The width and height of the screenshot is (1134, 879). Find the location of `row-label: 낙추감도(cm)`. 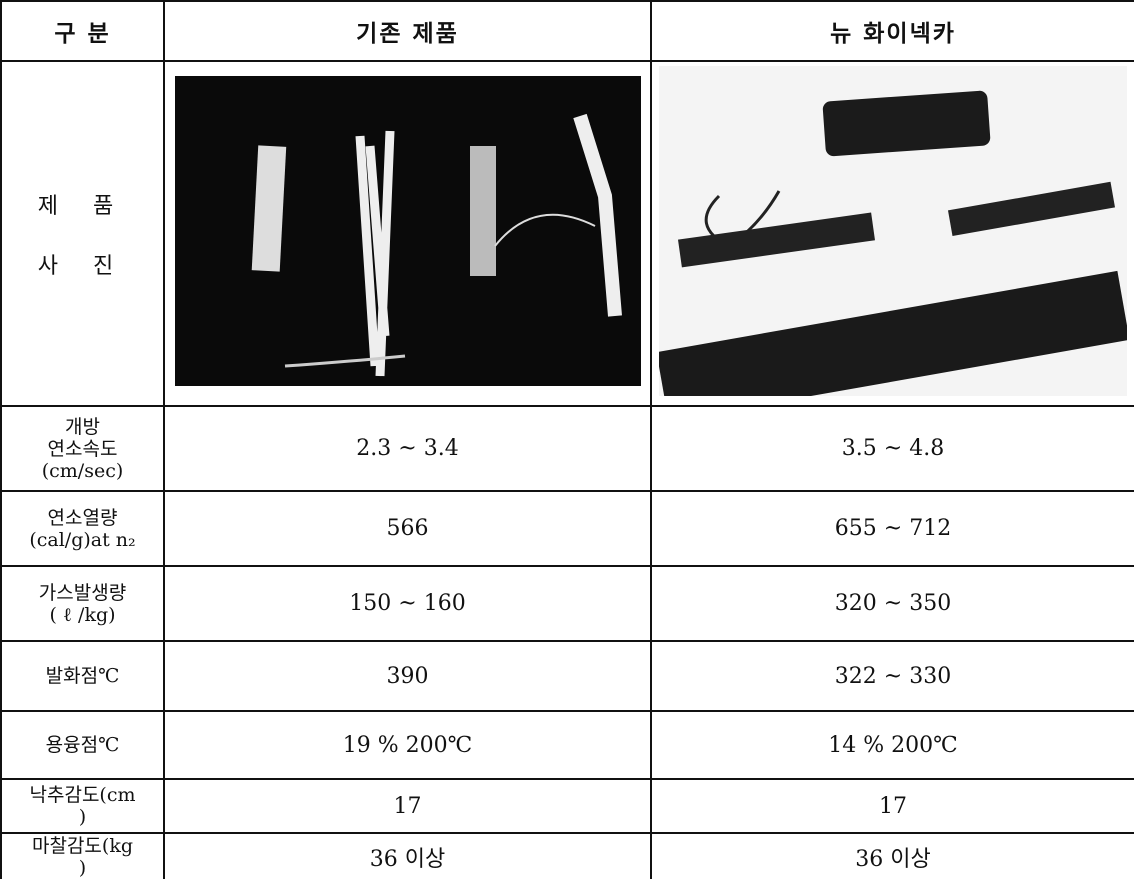

row-label: 낙추감도(cm) is located at coordinates (82, 806).